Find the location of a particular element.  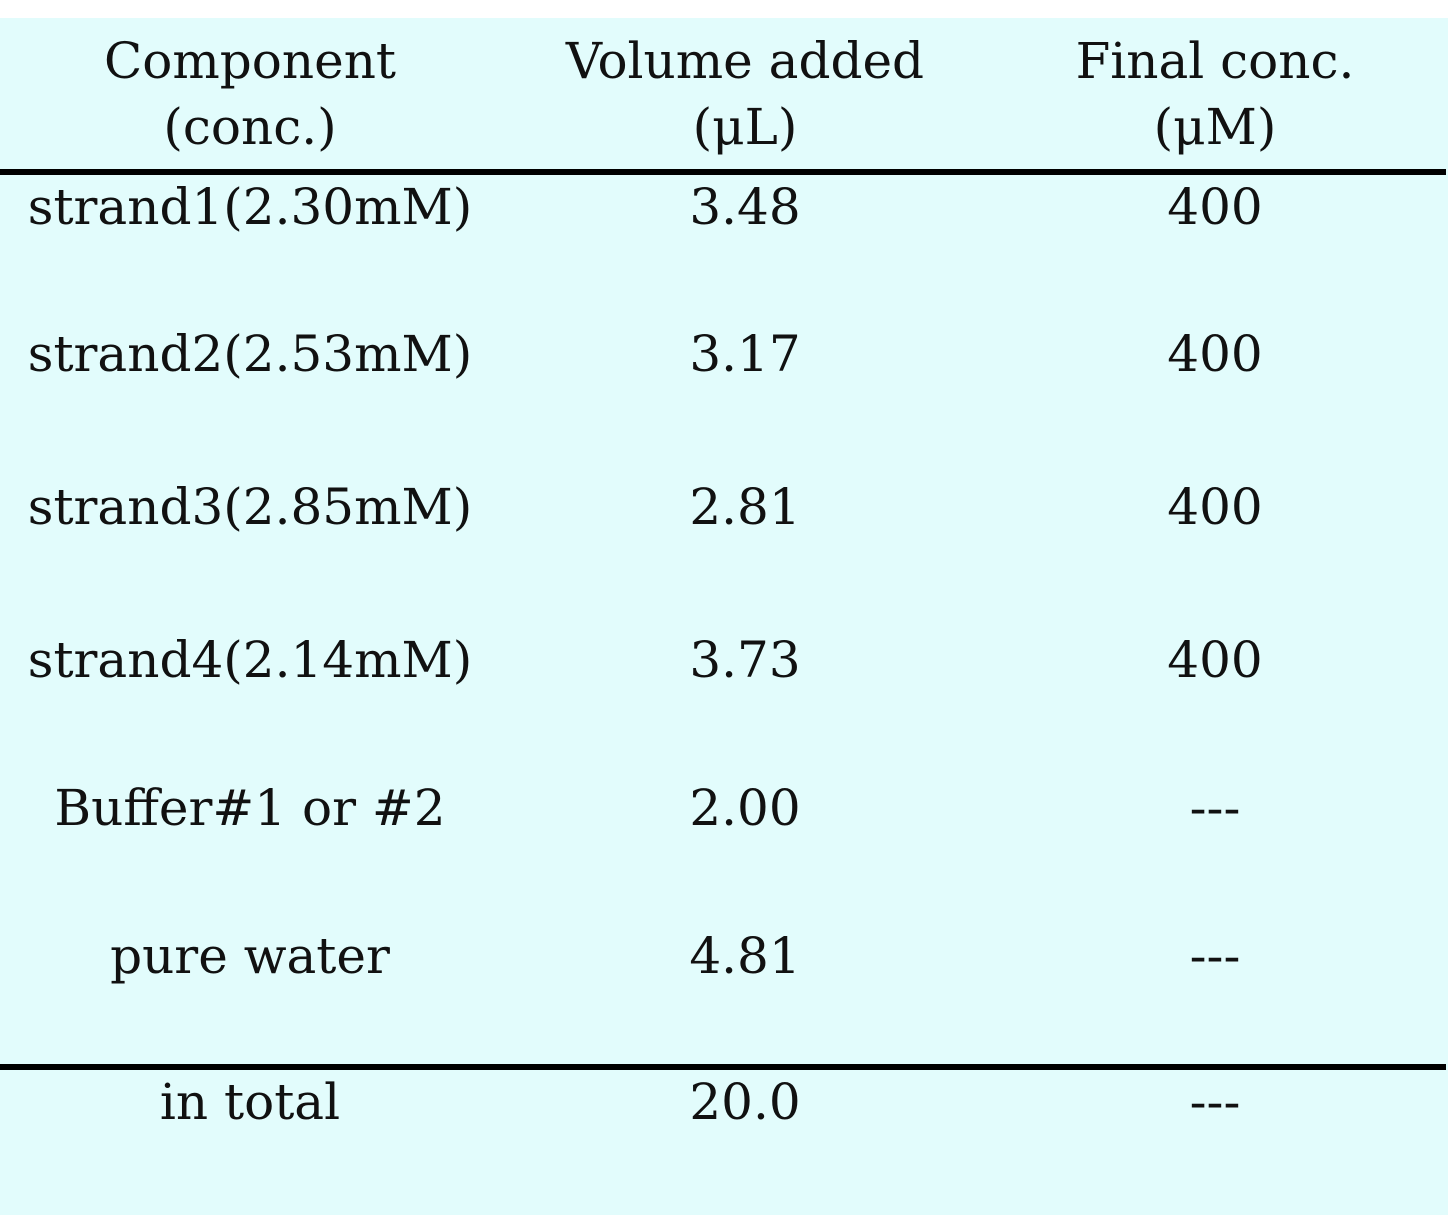

header-component: Component (conc.) is located at coordinates (250, 94).